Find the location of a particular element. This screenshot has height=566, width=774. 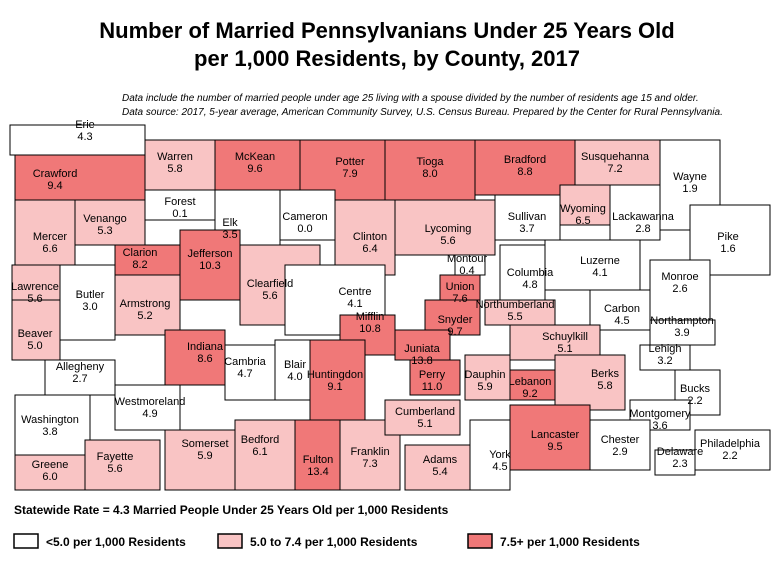

county-name: Wayne is located at coordinates (690, 177).